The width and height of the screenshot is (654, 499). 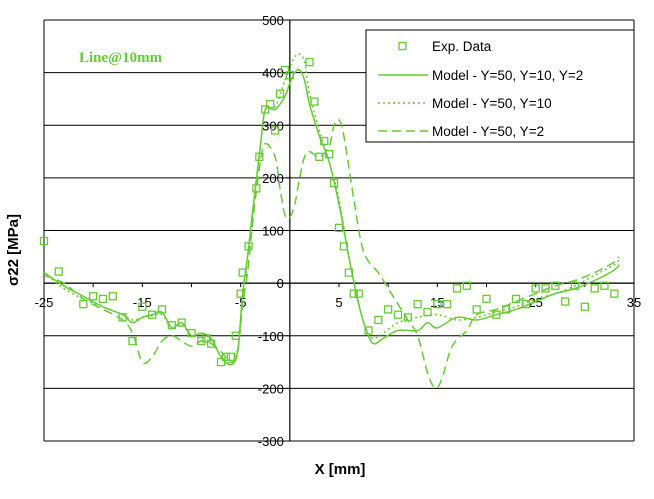 I want to click on y-tick-label: 100, so click(x=273, y=231).